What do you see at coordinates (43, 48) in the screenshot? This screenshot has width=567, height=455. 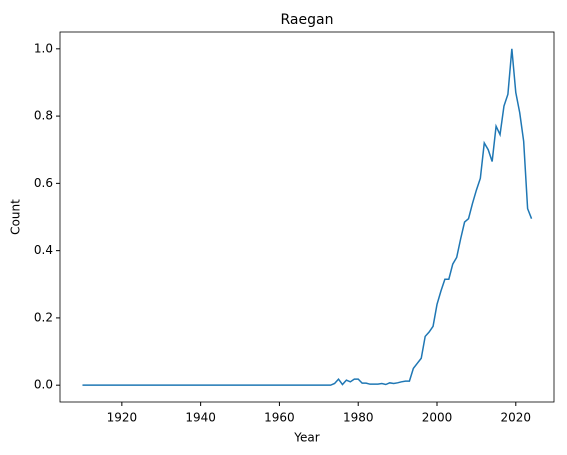 I see `y-tick-label: 1.0` at bounding box center [43, 48].